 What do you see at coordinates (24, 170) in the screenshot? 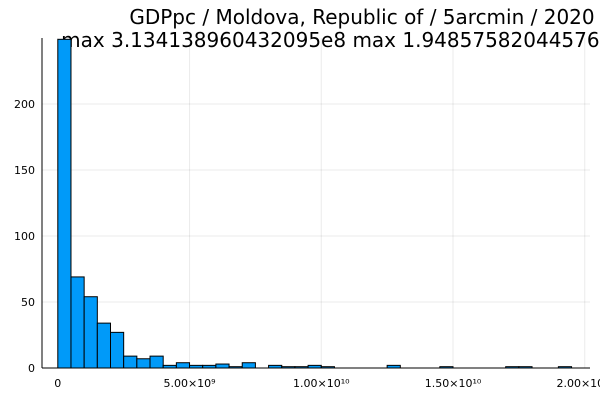
I see `y-tick-label: 150` at bounding box center [24, 170].